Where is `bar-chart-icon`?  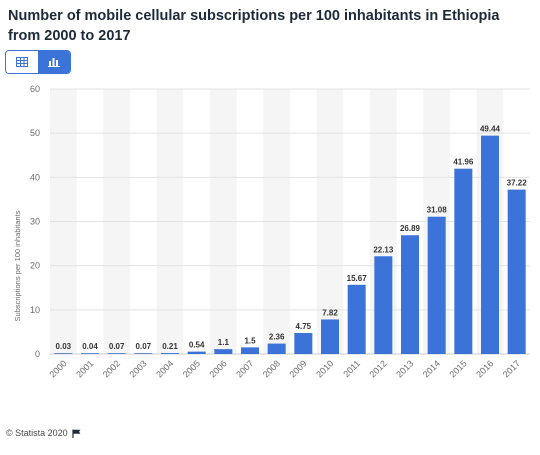
bar-chart-icon is located at coordinates (54, 62).